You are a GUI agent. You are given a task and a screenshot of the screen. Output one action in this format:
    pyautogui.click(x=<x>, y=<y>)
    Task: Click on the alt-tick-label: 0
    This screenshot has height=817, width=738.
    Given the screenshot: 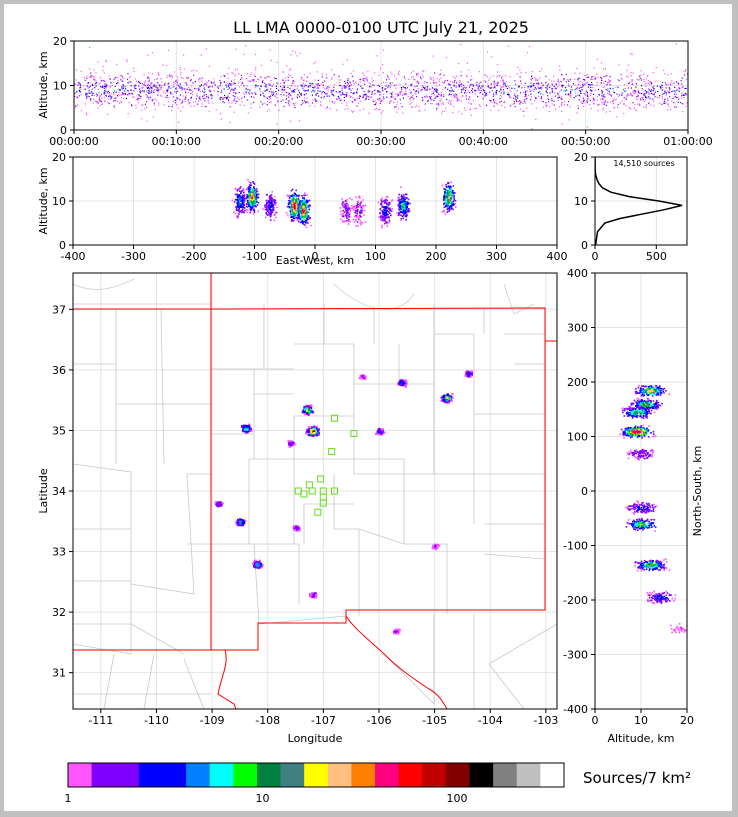 What is the action you would take?
    pyautogui.click(x=62, y=245)
    